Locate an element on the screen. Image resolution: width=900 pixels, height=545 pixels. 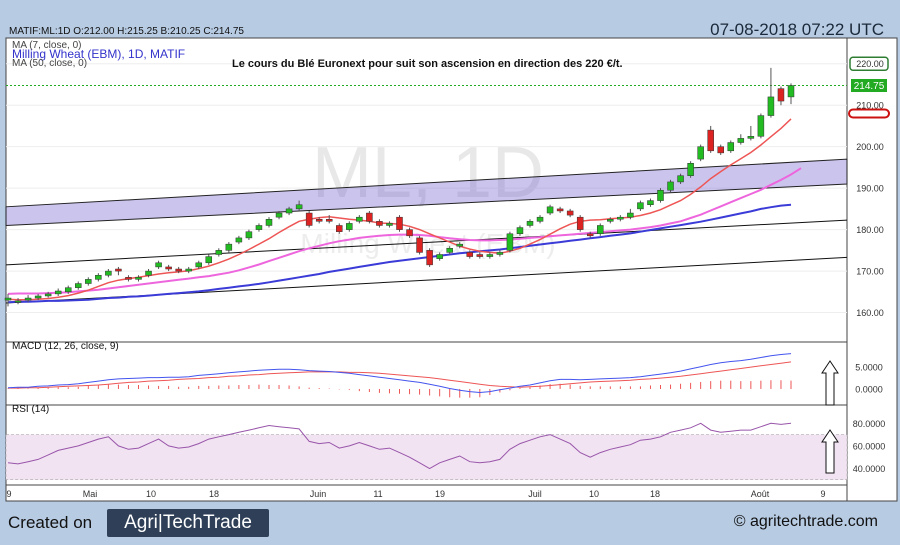
support-line is located at coordinates (426, 242).